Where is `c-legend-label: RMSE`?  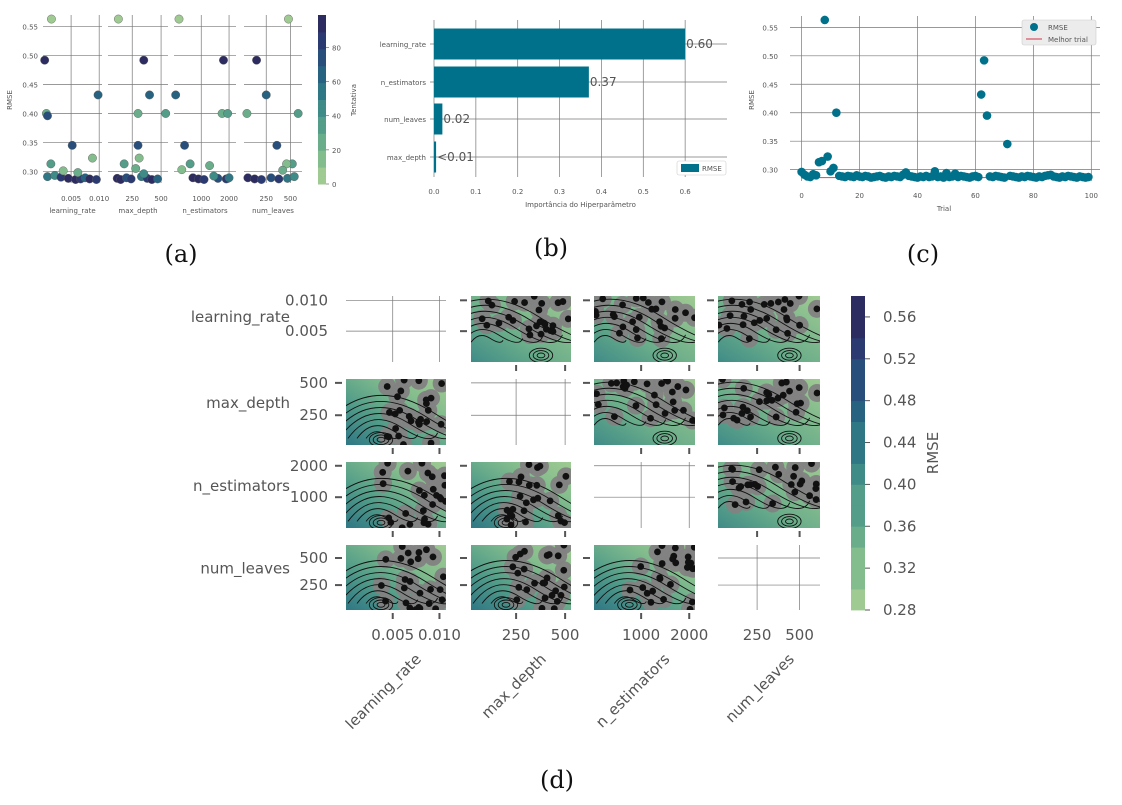 c-legend-label: RMSE is located at coordinates (1058, 28).